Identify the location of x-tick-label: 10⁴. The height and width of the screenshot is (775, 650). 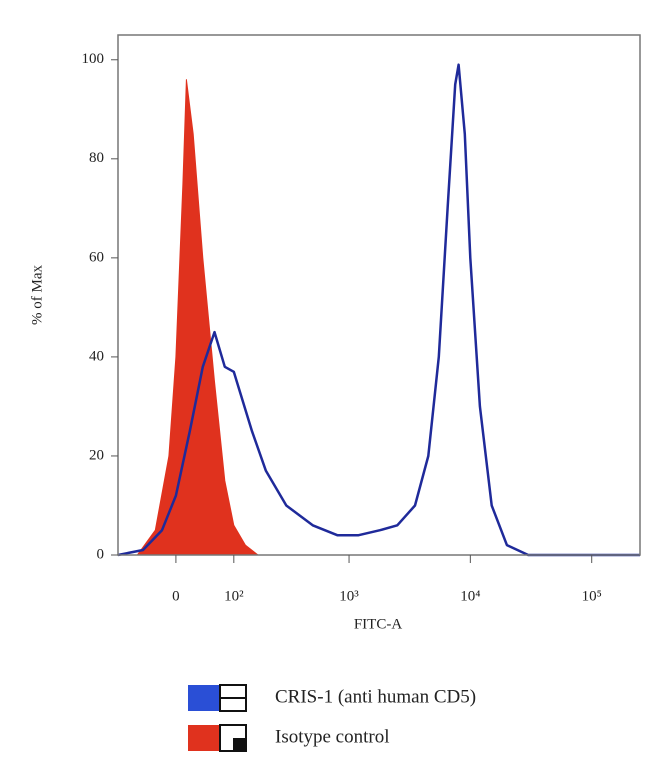
(470, 596).